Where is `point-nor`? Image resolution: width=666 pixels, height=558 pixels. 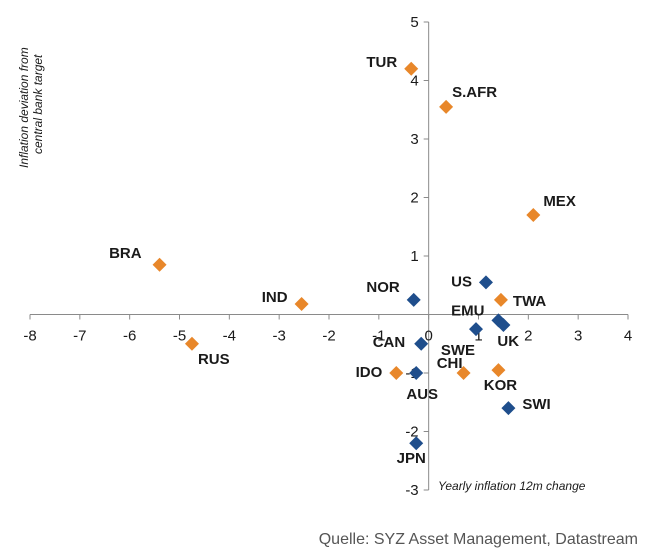 point-nor is located at coordinates (413, 299).